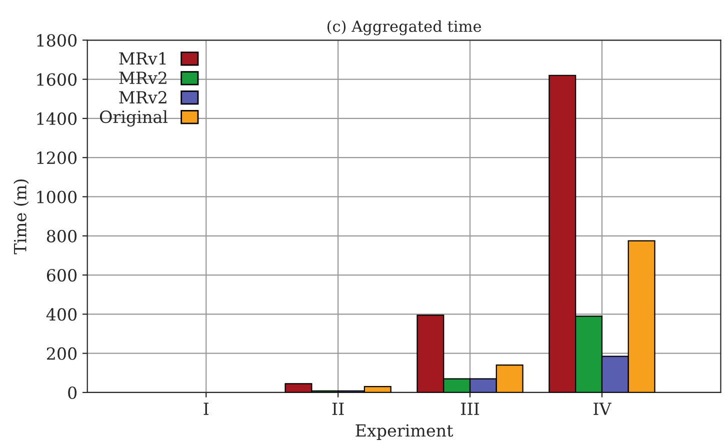 The height and width of the screenshot is (446, 728). I want to click on x-tick-label: III, so click(470, 408).